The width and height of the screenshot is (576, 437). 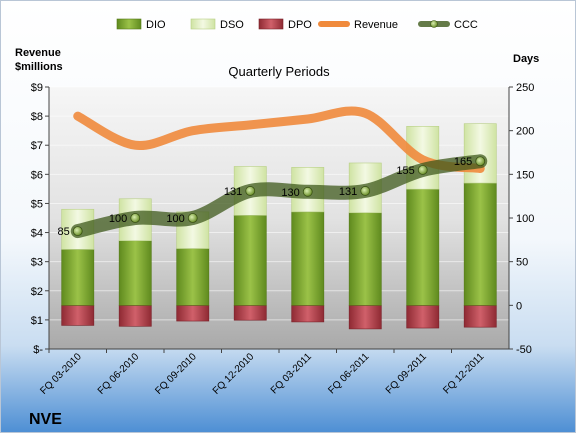 I want to click on left-axis-title-line1: Revenue, so click(x=38, y=53).